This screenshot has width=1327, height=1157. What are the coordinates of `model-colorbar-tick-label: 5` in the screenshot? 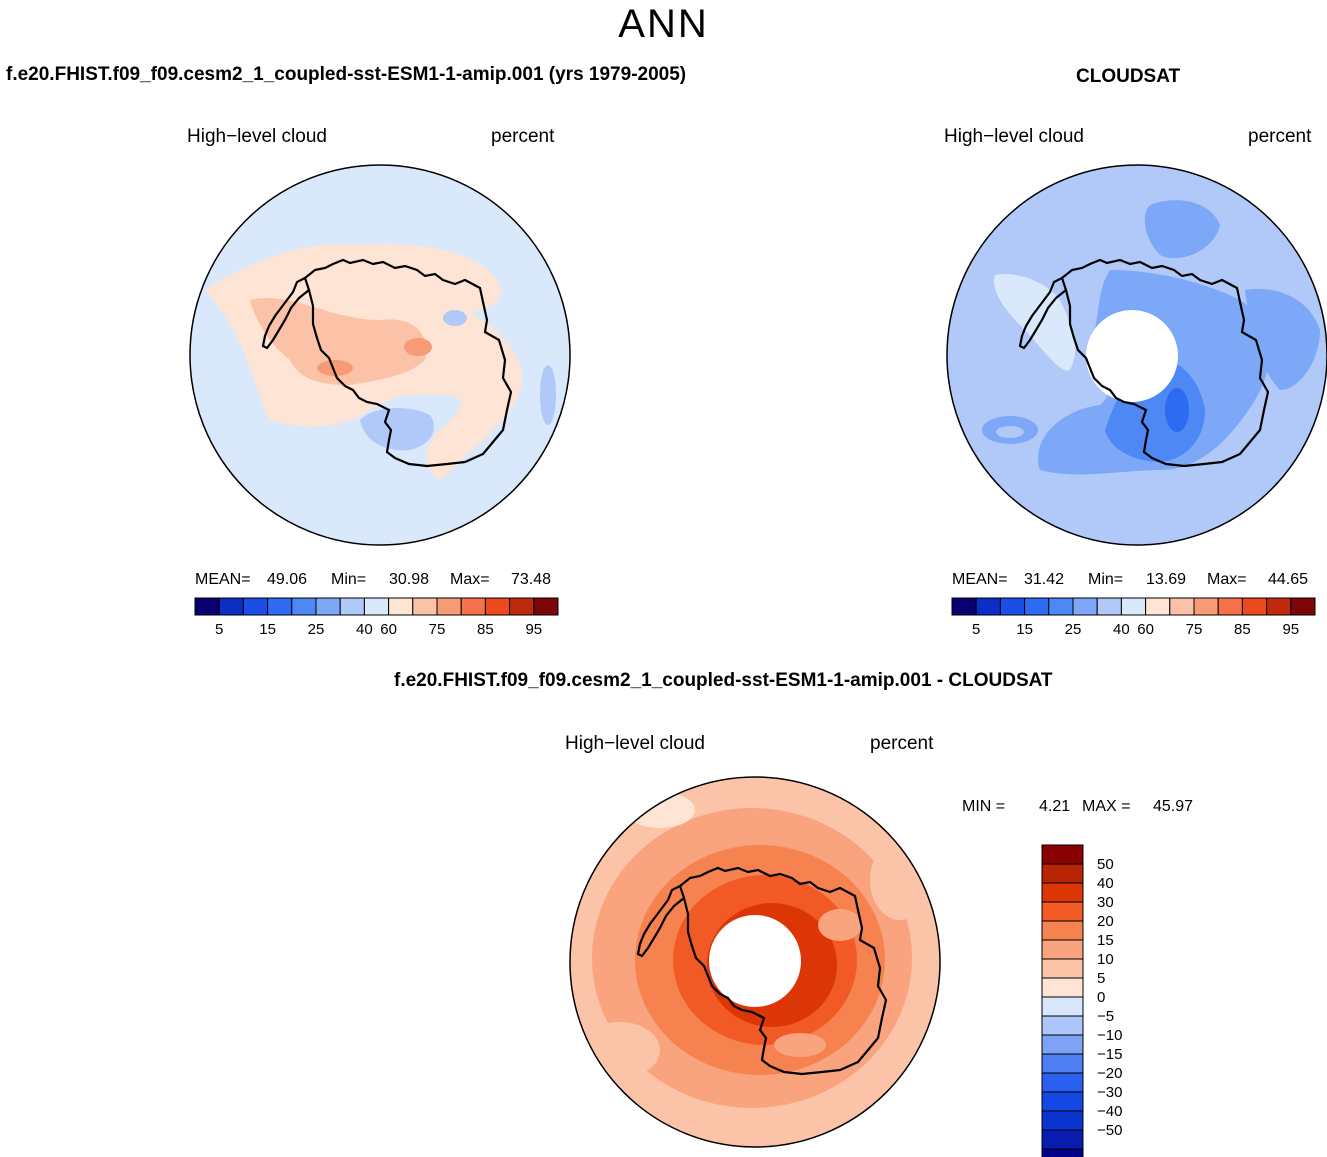 It's located at (219, 629).